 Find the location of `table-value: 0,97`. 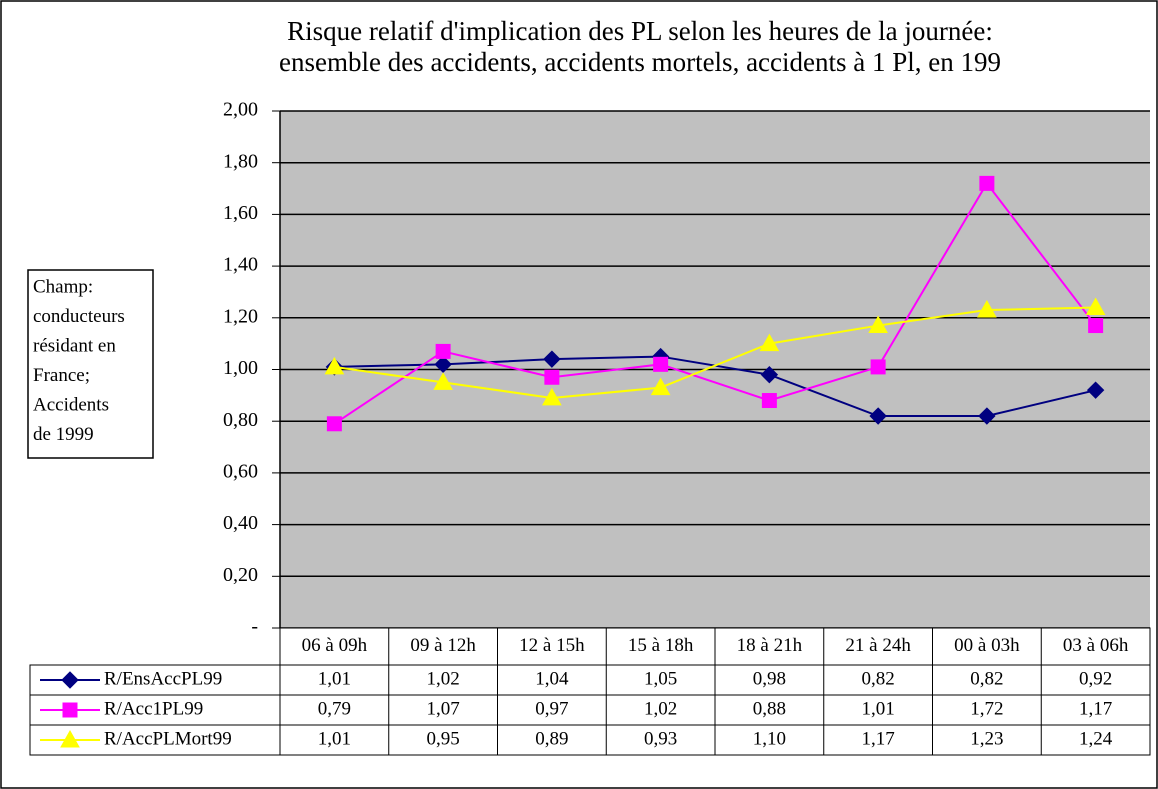

table-value: 0,97 is located at coordinates (551, 708).